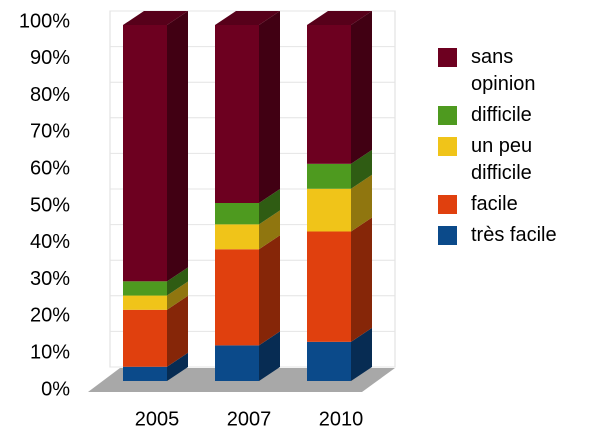 This screenshot has width=596, height=434. What do you see at coordinates (157, 419) in the screenshot?
I see `x-tick-label: 2005` at bounding box center [157, 419].